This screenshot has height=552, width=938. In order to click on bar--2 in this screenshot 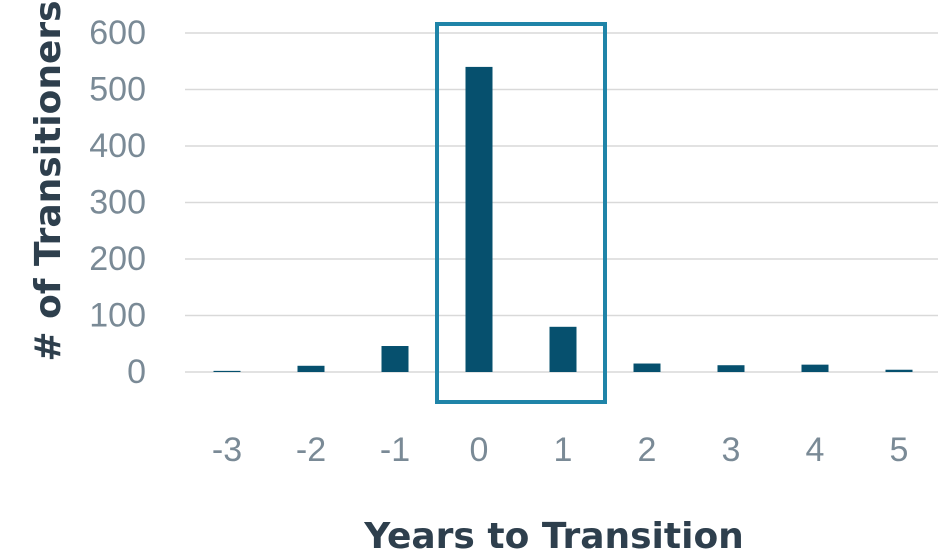, I will do `click(311, 368)`.